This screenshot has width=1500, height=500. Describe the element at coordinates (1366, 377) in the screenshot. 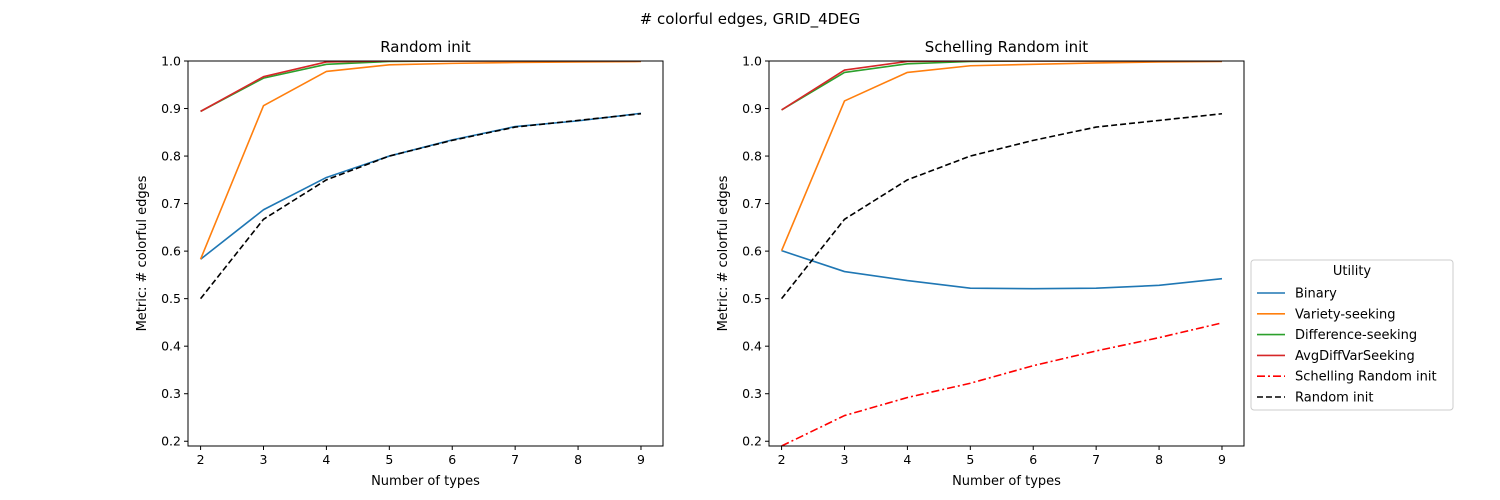

I see `legend-label-schelling-random-init: Schelling Random init` at that location.